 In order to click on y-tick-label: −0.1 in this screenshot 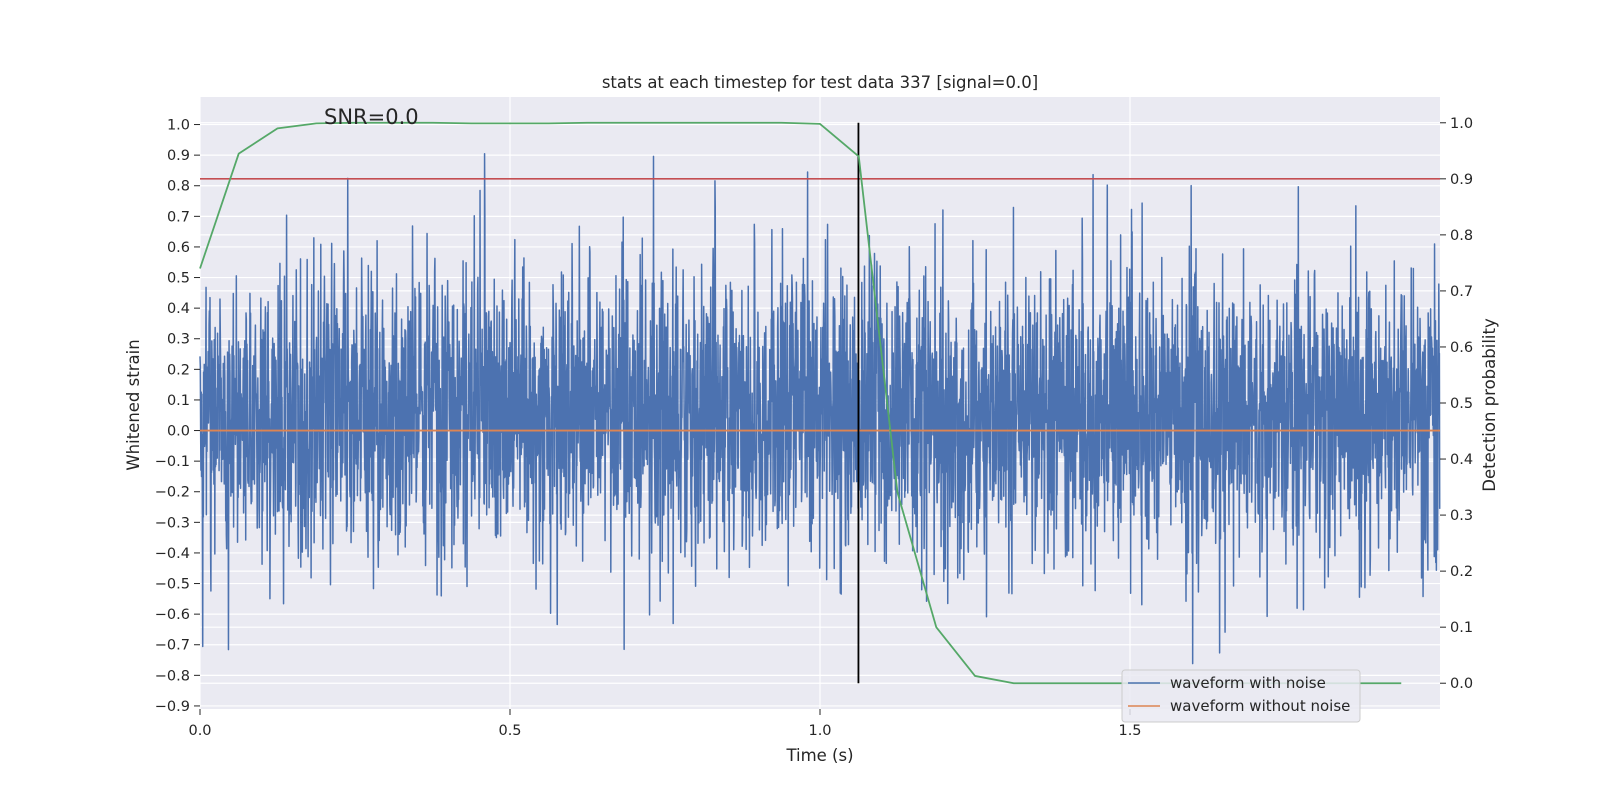, I will do `click(172, 462)`.